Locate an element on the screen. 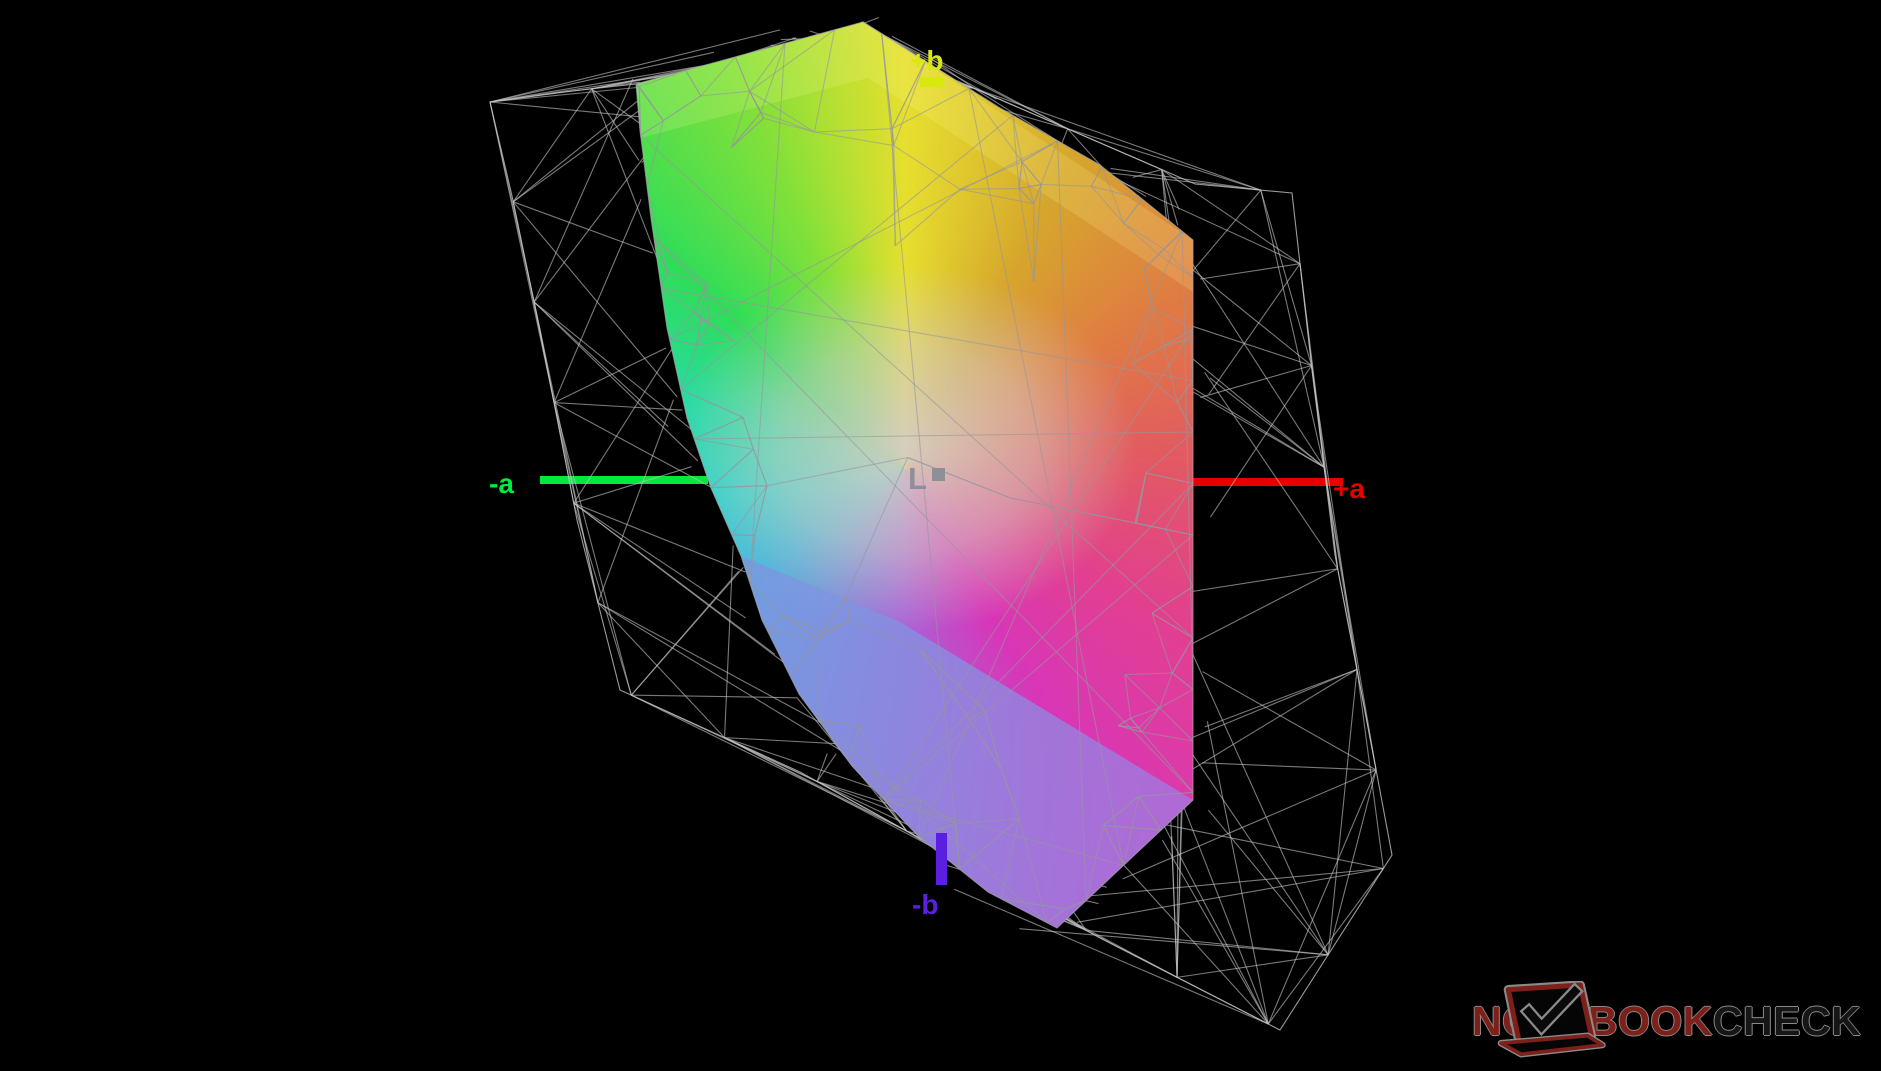 Image resolution: width=1881 pixels, height=1071 pixels. lightness-axis-marker is located at coordinates (938, 474).